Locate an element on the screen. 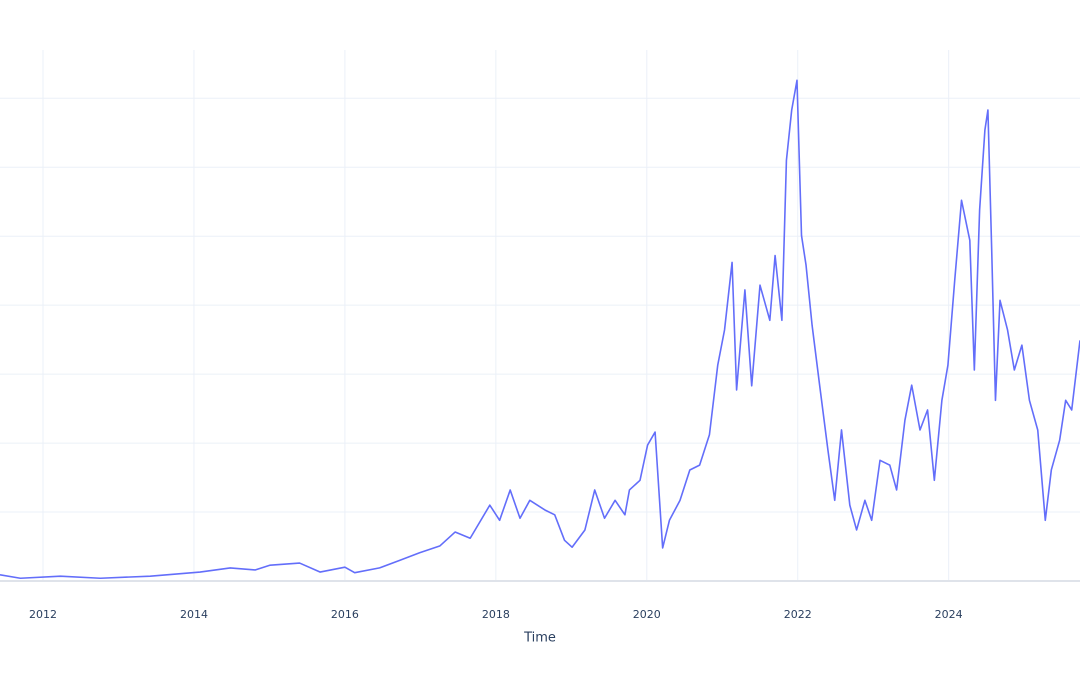 This screenshot has height=675, width=1080. x-tick-label: 2020 is located at coordinates (647, 614).